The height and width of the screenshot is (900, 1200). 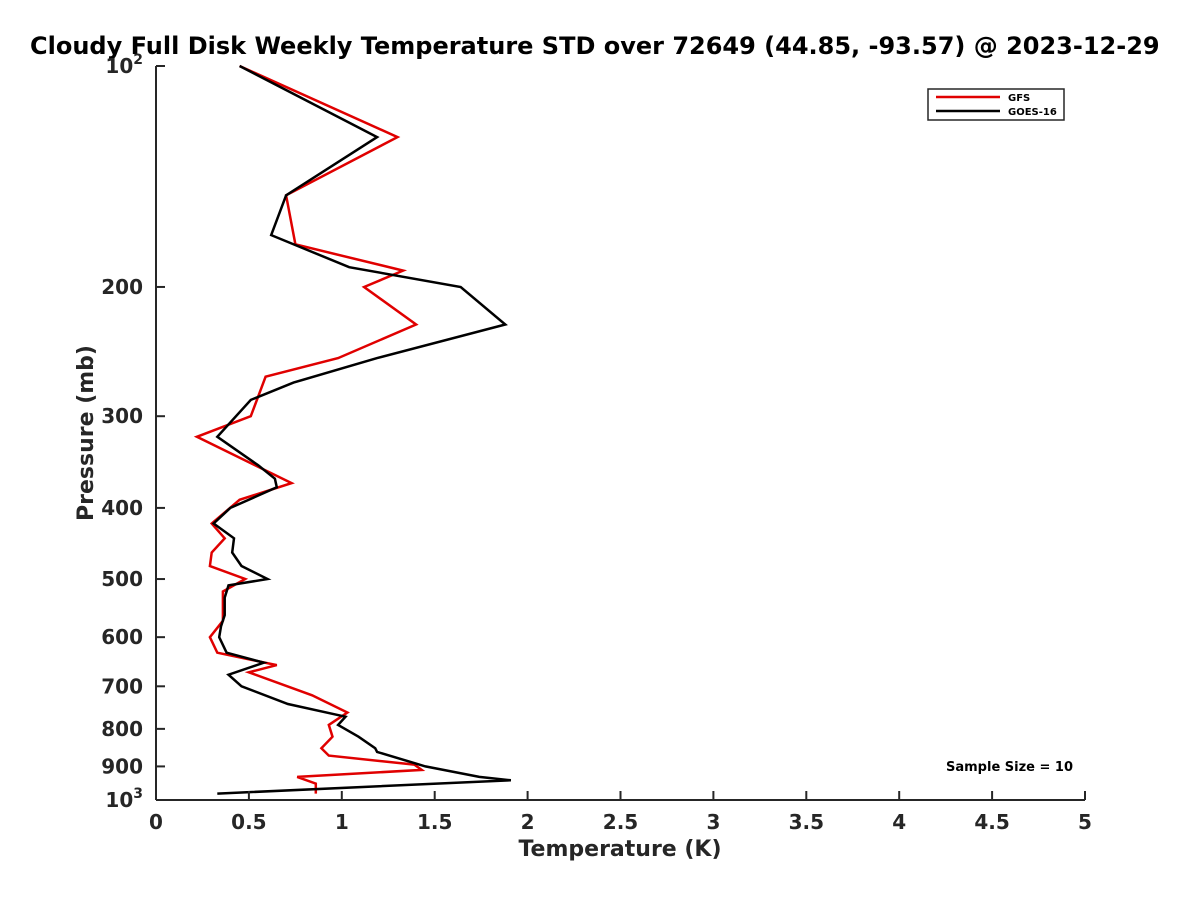 I want to click on y-tick-label: 700, so click(x=122, y=686).